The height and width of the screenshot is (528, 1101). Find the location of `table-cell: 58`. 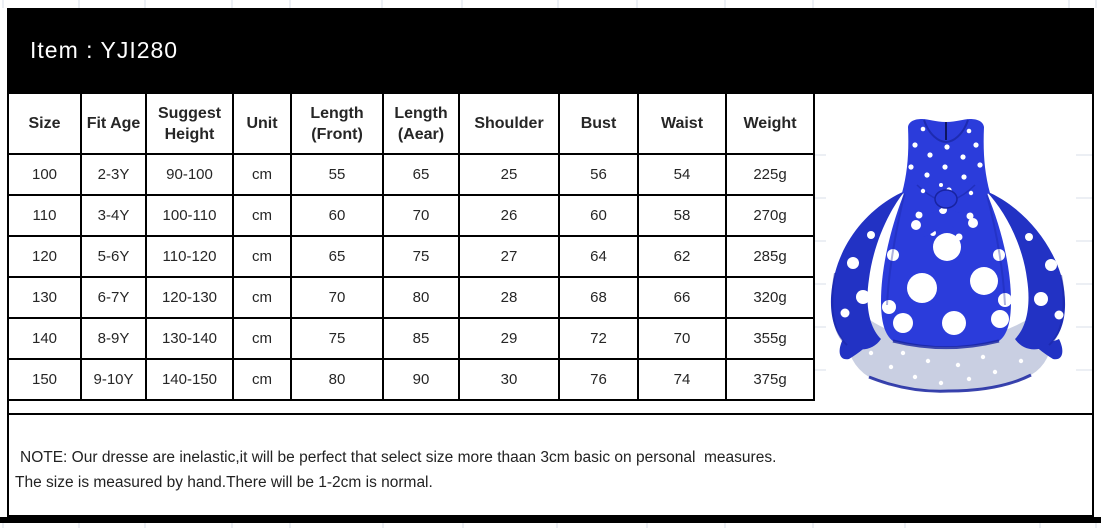

table-cell: 58 is located at coordinates (682, 215).